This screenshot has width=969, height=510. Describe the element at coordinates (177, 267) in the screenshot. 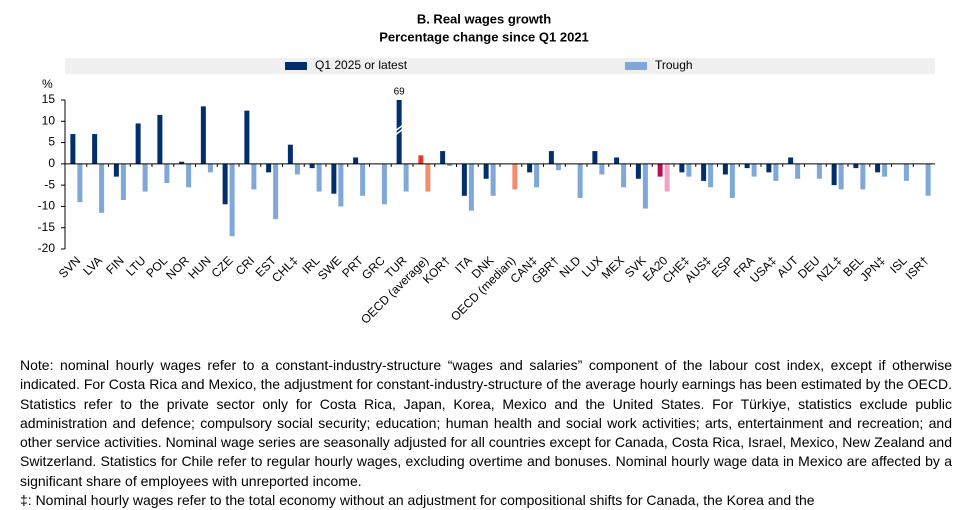

I see `x-tick-label: NOR` at that location.